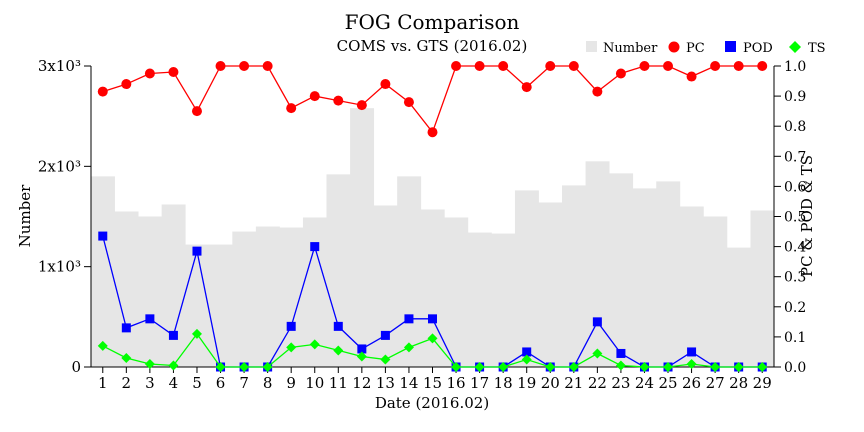  I want to click on x-tick-label: 8, so click(268, 383).